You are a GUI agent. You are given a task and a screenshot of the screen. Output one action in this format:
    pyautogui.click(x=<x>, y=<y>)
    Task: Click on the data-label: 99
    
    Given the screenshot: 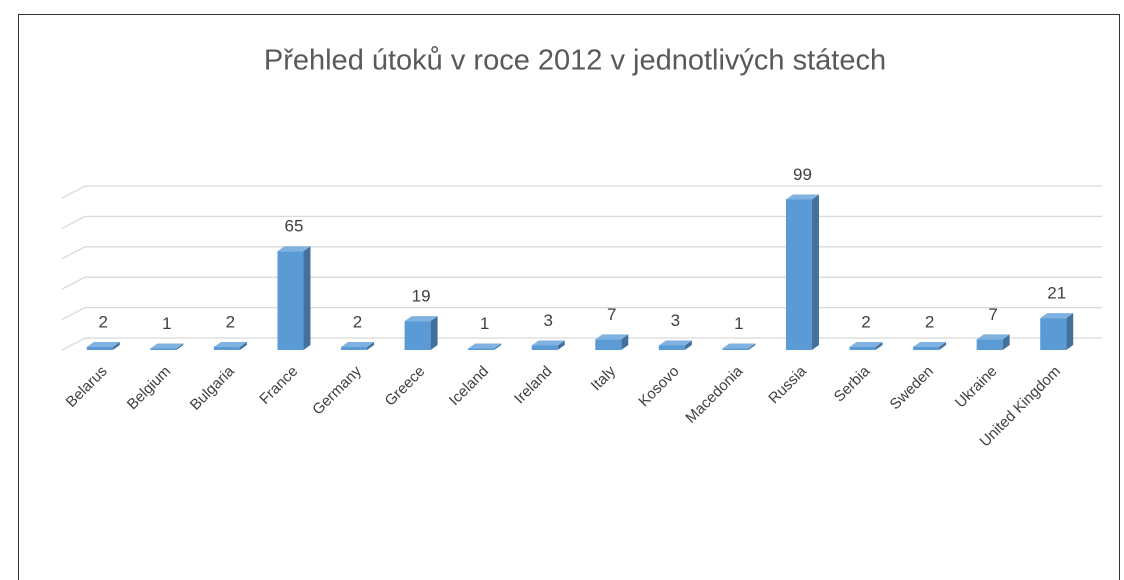 What is the action you would take?
    pyautogui.click(x=802, y=174)
    